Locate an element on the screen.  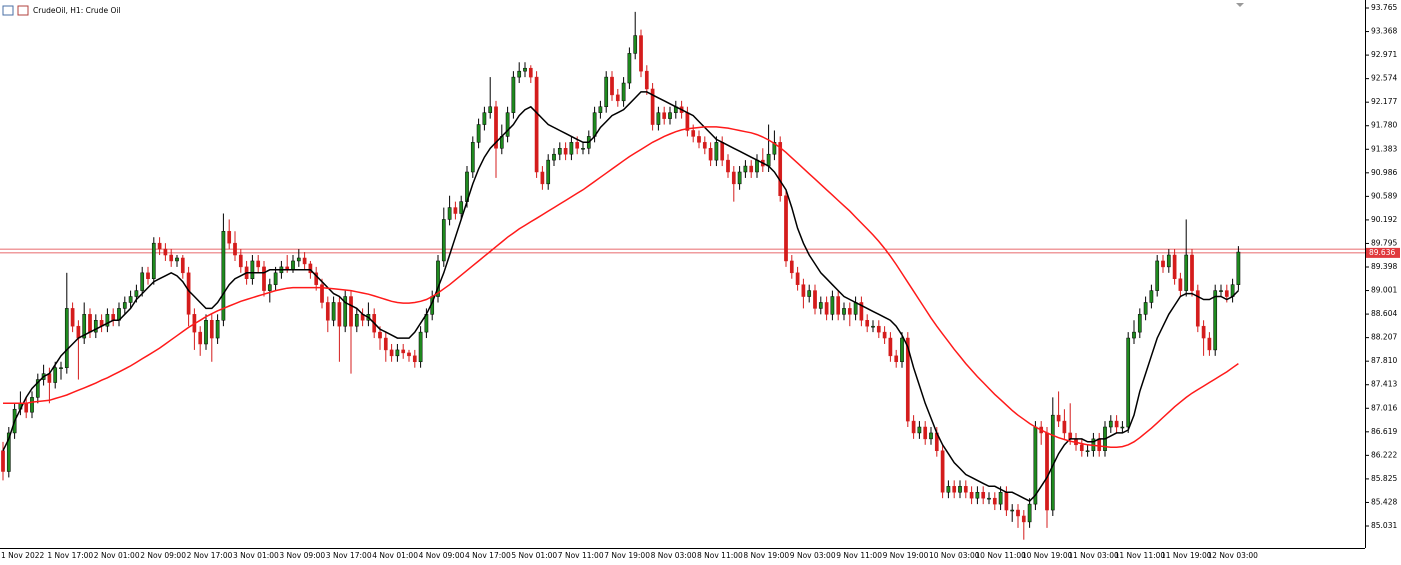
y-tick-label: 88.207 is located at coordinates (1384, 337).